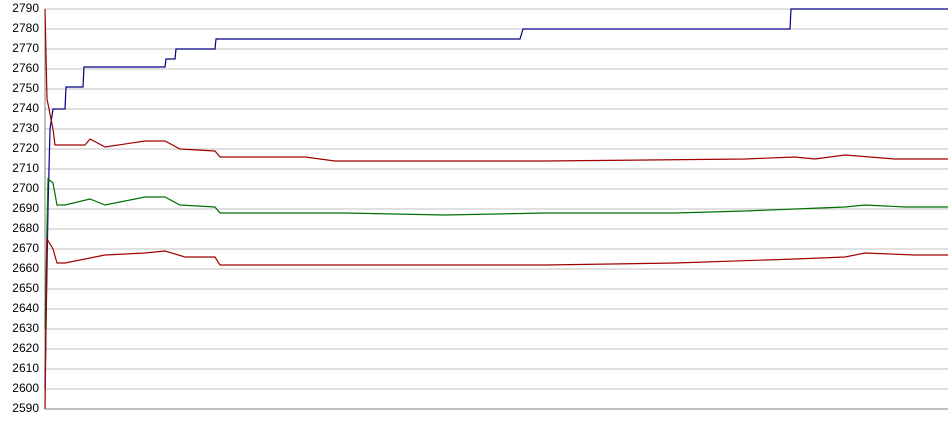  What do you see at coordinates (25, 268) in the screenshot?
I see `y-tick-label: 2660` at bounding box center [25, 268].